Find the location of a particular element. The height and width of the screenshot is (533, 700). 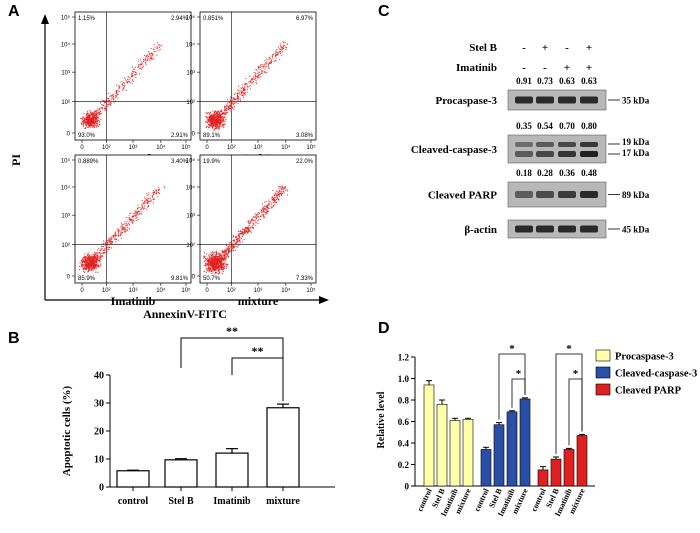

kda-label: 17 kDa is located at coordinates (636, 153).